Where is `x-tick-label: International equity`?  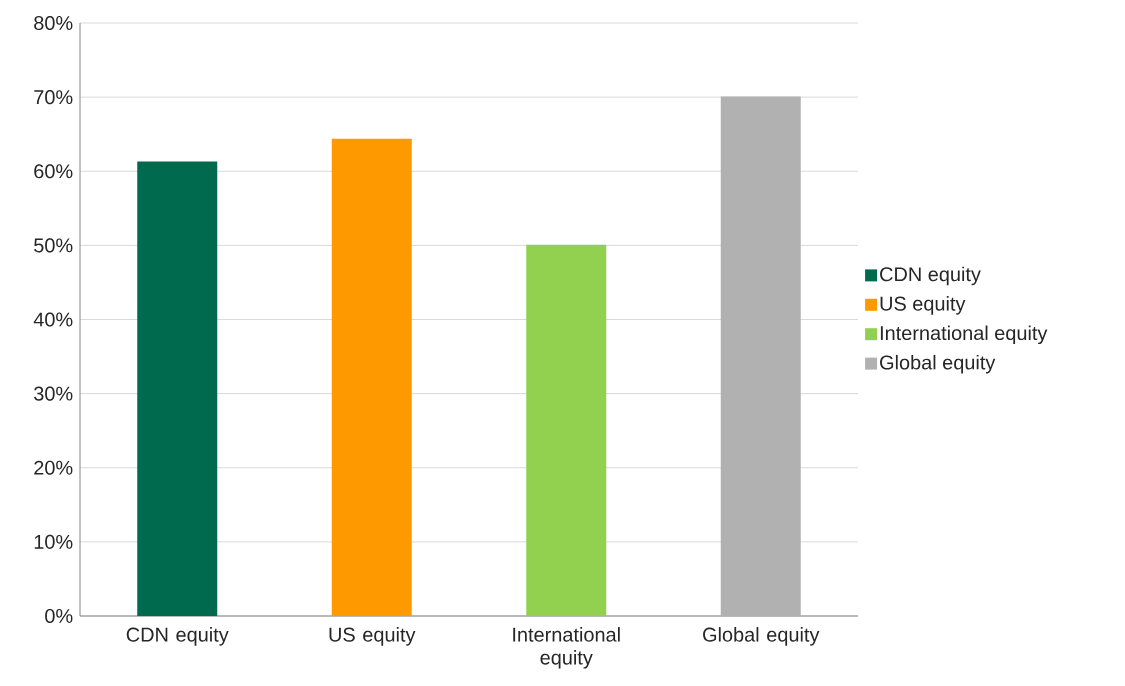 x-tick-label: International equity is located at coordinates (566, 648).